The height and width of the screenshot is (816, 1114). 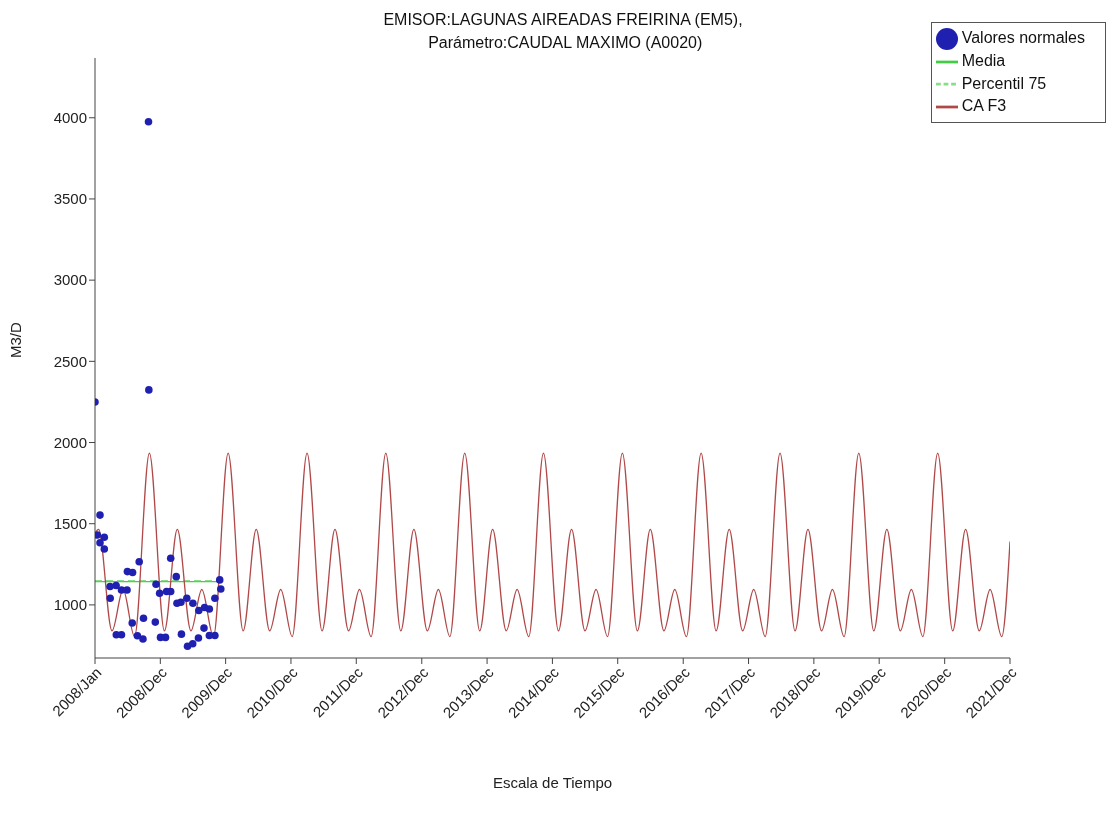 I want to click on y-tick-label: 3000, so click(x=70, y=280).